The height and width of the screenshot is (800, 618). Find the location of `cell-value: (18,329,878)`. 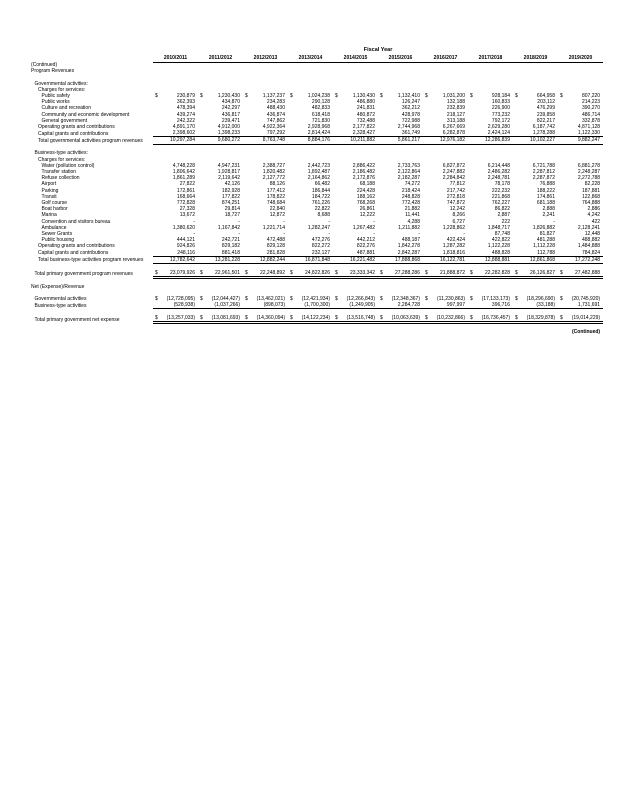

cell-value: (18,329,878) is located at coordinates (540, 318).